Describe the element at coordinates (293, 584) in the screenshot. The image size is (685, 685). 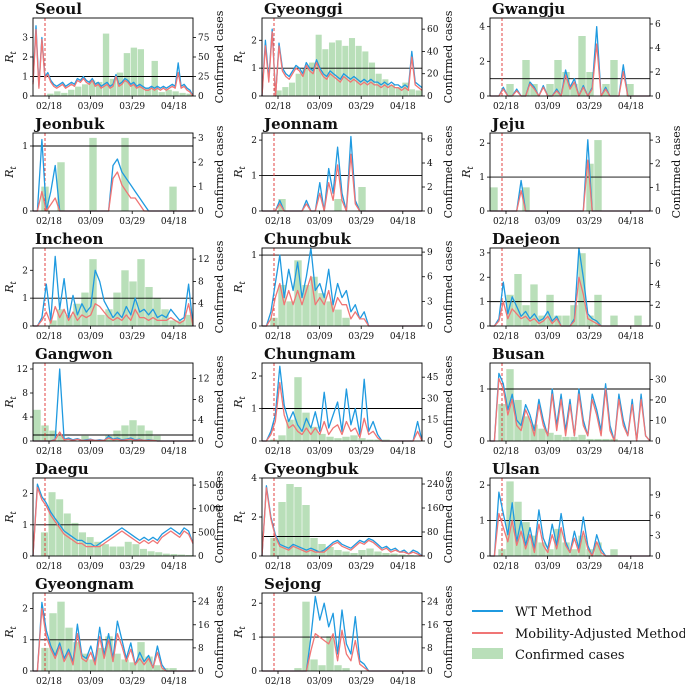
I see `panel-title: Sejong` at that location.